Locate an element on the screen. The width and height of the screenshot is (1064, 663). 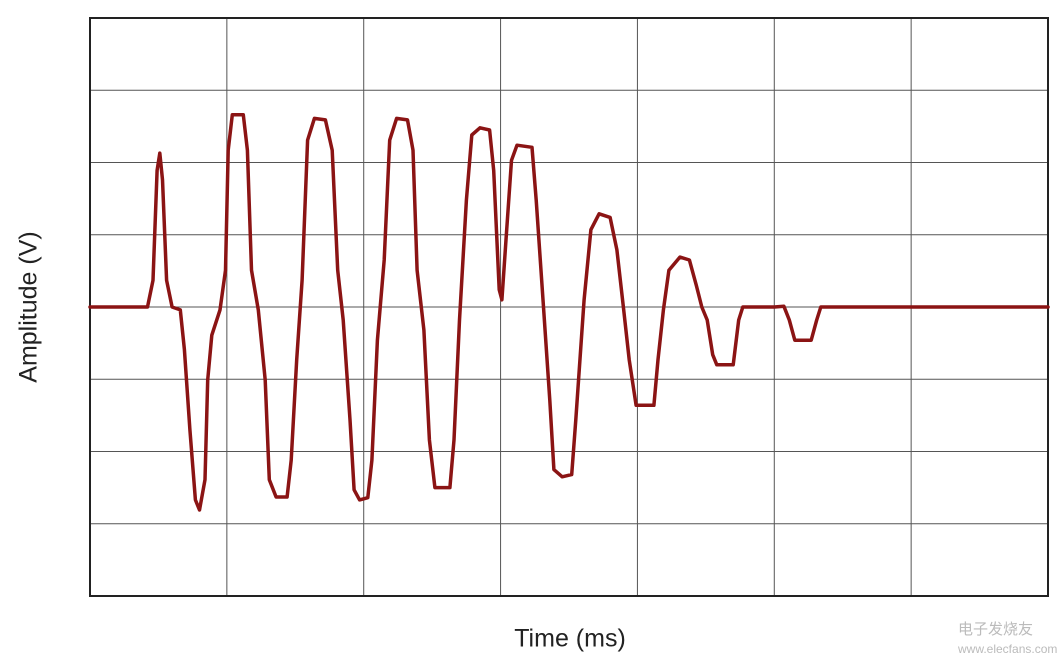
y-axis-label: Amplitude (V) is located at coordinates (29, 306).